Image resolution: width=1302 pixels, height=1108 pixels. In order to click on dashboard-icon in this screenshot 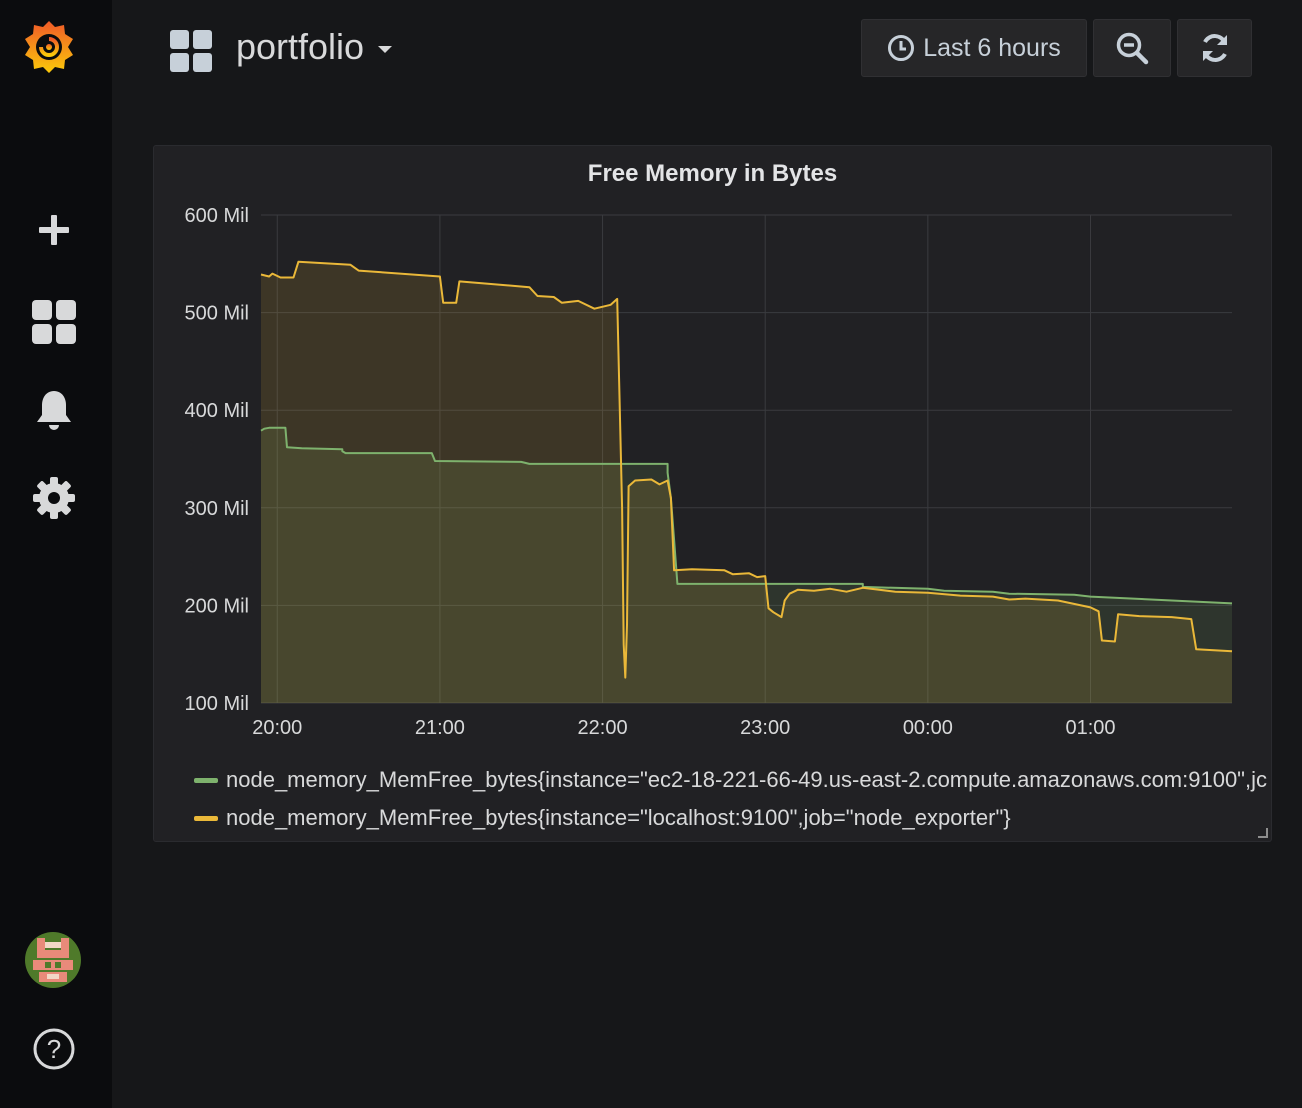, I will do `click(191, 53)`.